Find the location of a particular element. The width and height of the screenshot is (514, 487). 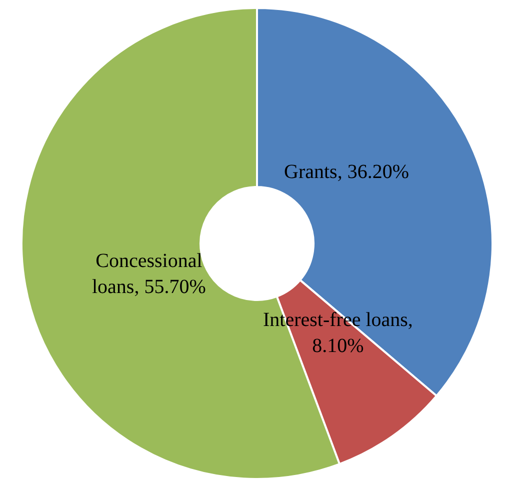

slice-label: Concessional loans, 55.70% is located at coordinates (149, 274).